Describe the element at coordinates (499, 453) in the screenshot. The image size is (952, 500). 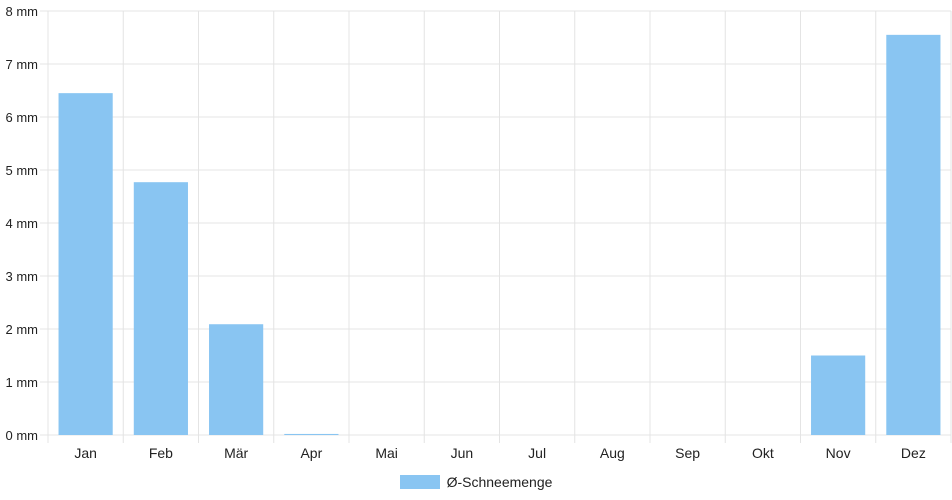
I see `x-axis-ticks: Jan Feb Mär Apr Mai Jun Jul Aug Sep Okt Nov Dez` at that location.